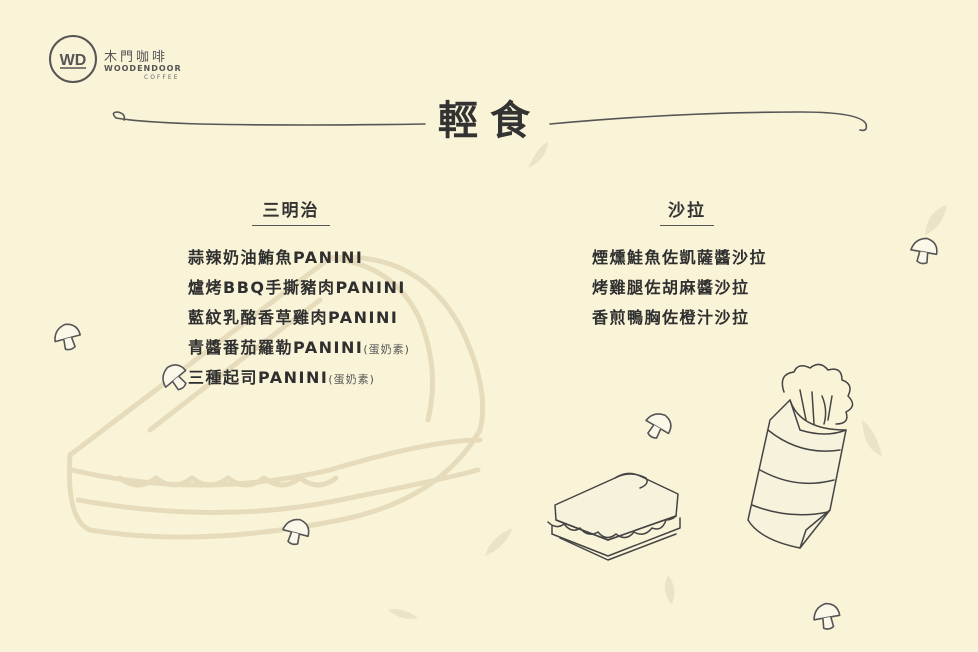  I want to click on menu-item-name: 蒜辣奶油鮪魚PANINI, so click(276, 257).